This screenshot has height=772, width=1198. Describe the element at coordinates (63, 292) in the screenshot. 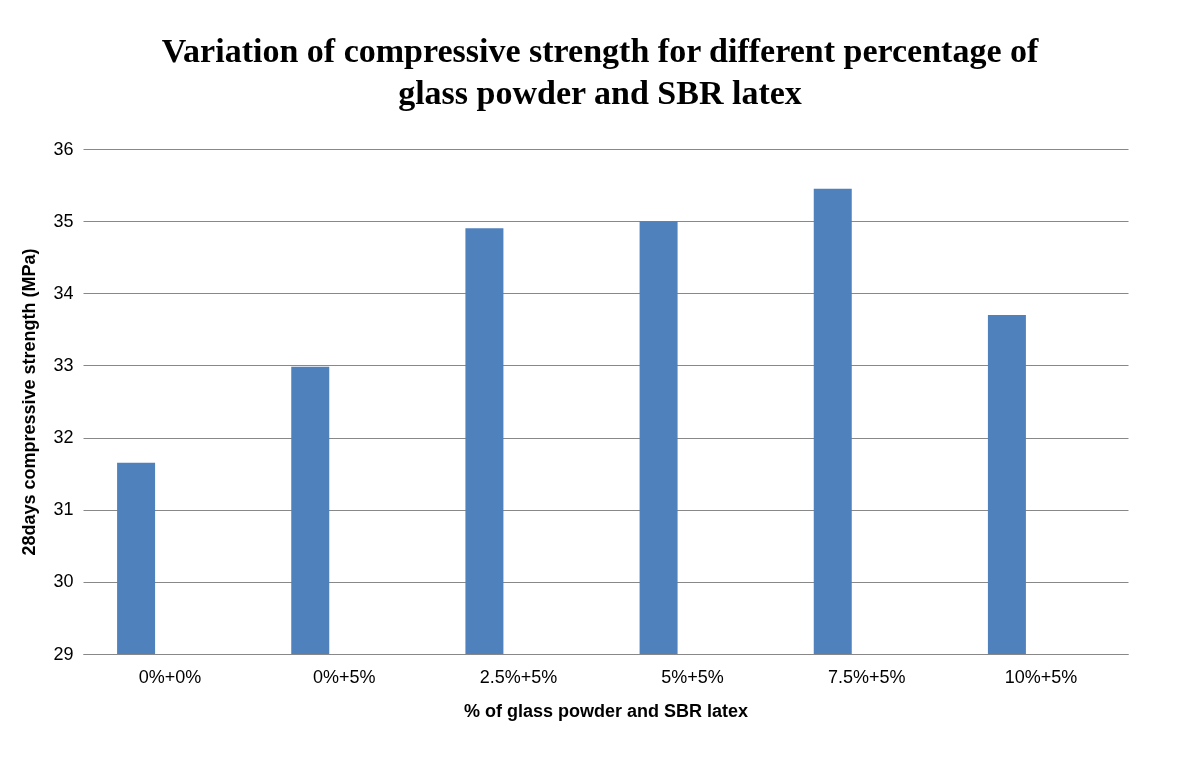

I see `y-tick-label: 34` at that location.